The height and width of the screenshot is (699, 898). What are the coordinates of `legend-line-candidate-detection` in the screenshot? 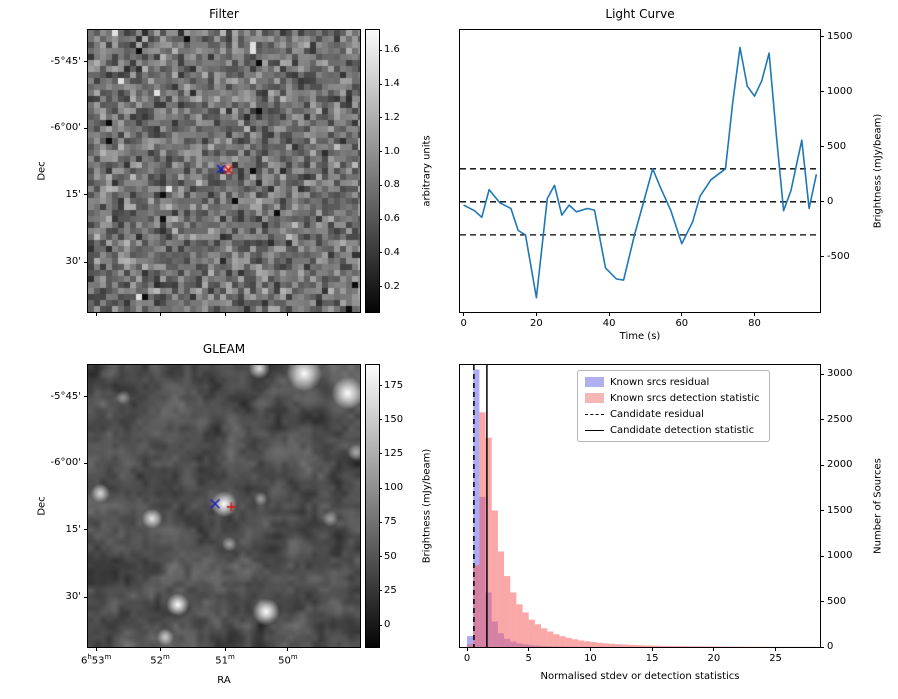 It's located at (594, 430).